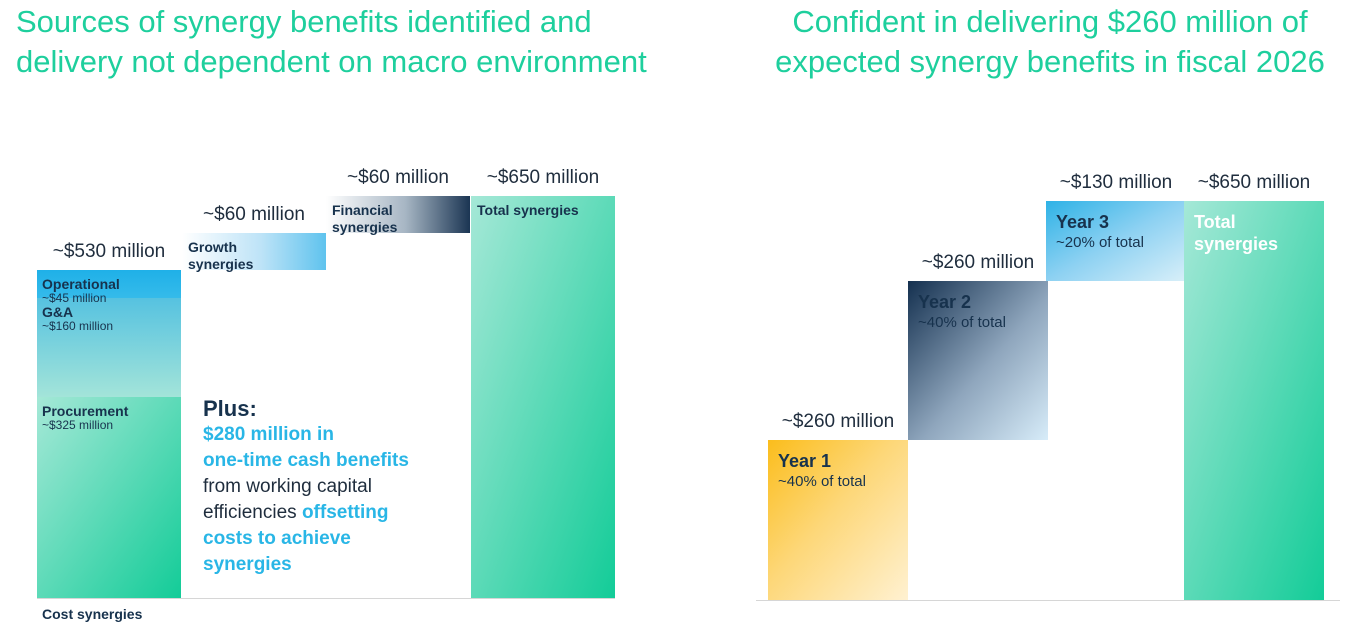 The height and width of the screenshot is (637, 1365). Describe the element at coordinates (78, 326) in the screenshot. I see `segment-value-2: ~$160 million` at that location.